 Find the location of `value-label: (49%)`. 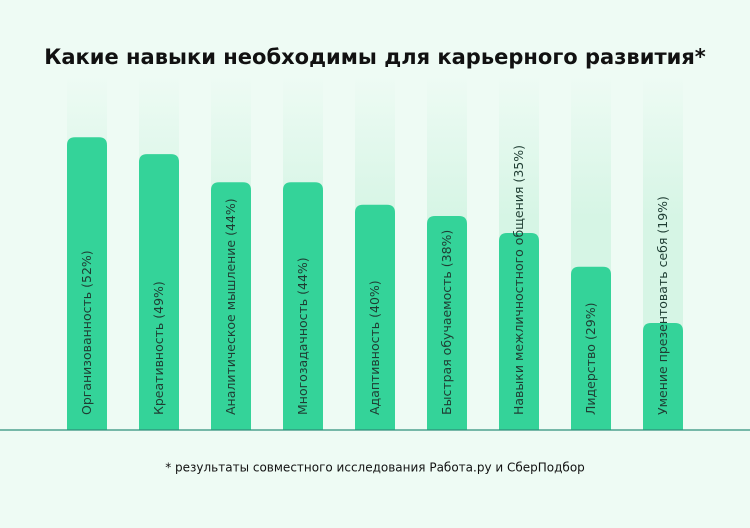

value-label: (49%) is located at coordinates (158, 300).